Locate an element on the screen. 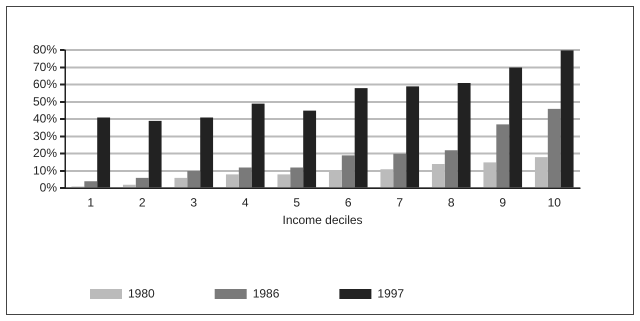 The height and width of the screenshot is (321, 640). x-tick-label: 2 is located at coordinates (142, 203).